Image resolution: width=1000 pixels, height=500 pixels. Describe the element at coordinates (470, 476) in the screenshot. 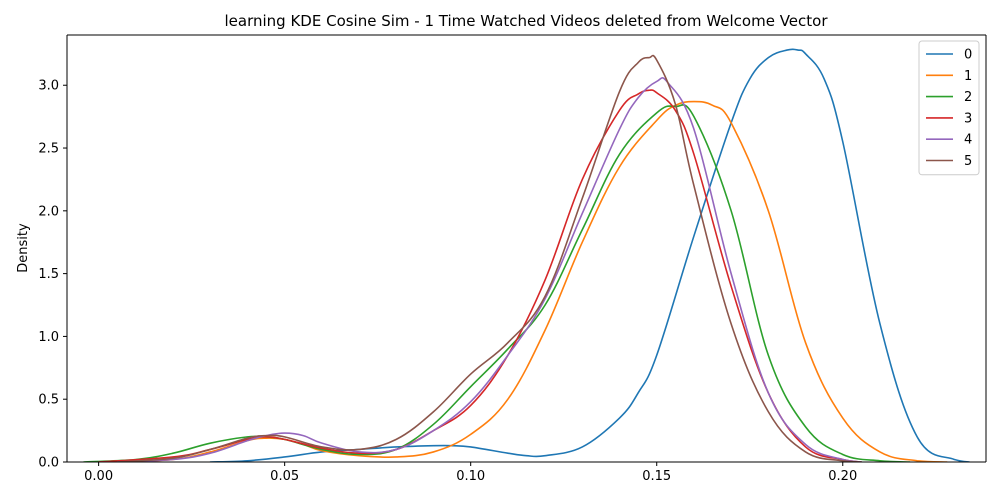

I see `x-tick-label: 0.10` at that location.